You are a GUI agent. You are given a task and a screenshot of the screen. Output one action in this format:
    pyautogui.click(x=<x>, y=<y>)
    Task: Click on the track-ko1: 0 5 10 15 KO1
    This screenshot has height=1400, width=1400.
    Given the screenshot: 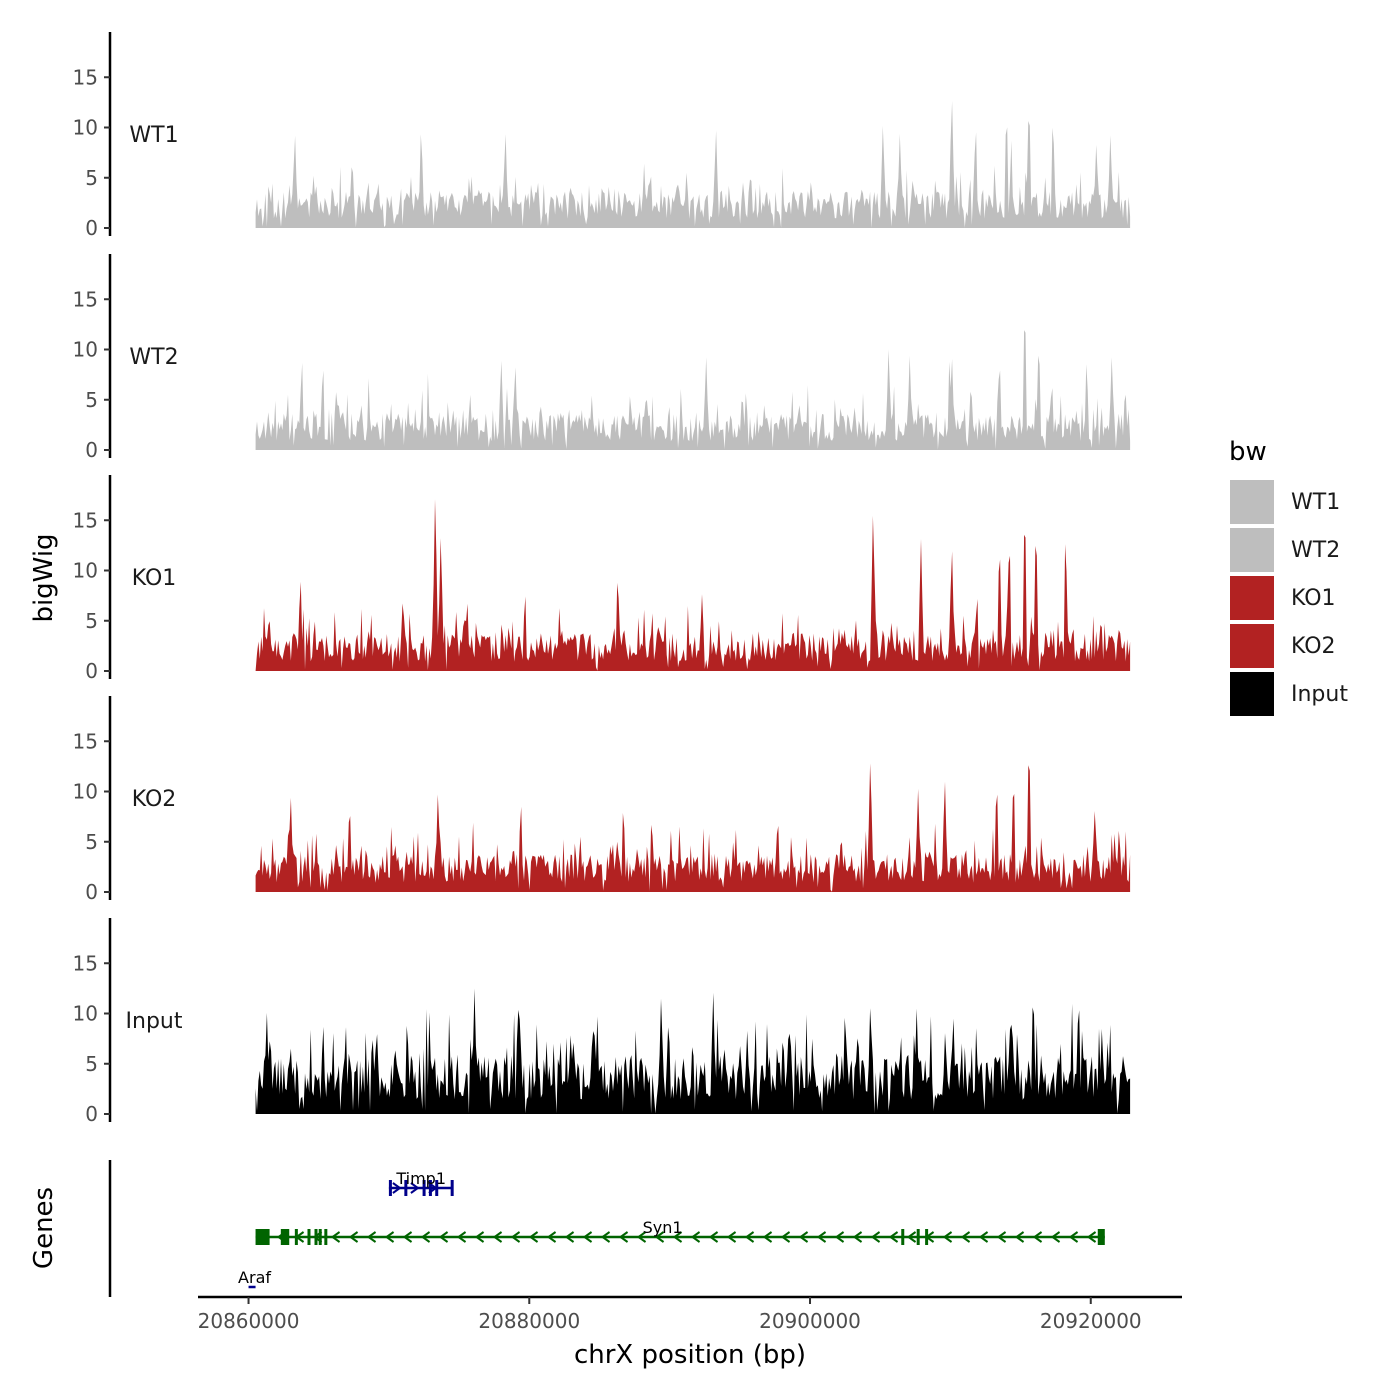 What is the action you would take?
    pyautogui.click(x=602, y=579)
    